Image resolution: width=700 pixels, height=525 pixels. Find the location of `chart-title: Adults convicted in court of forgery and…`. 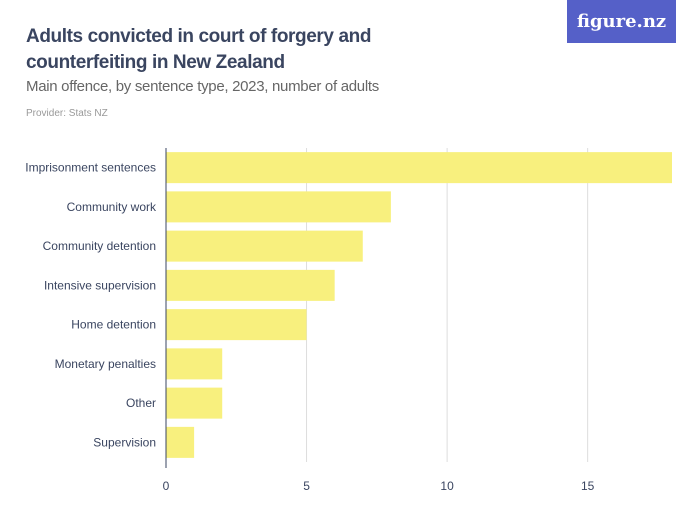

chart-title: Adults convicted in court of forgery and… is located at coordinates (199, 49).